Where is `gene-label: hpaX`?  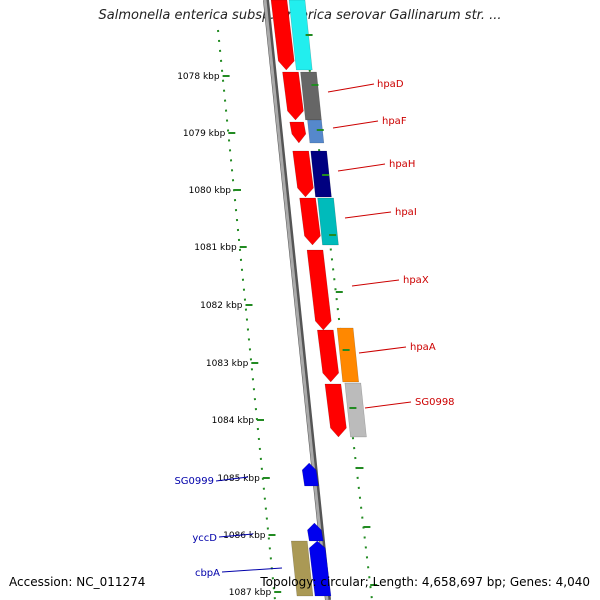 gene-label: hpaX is located at coordinates (416, 280).